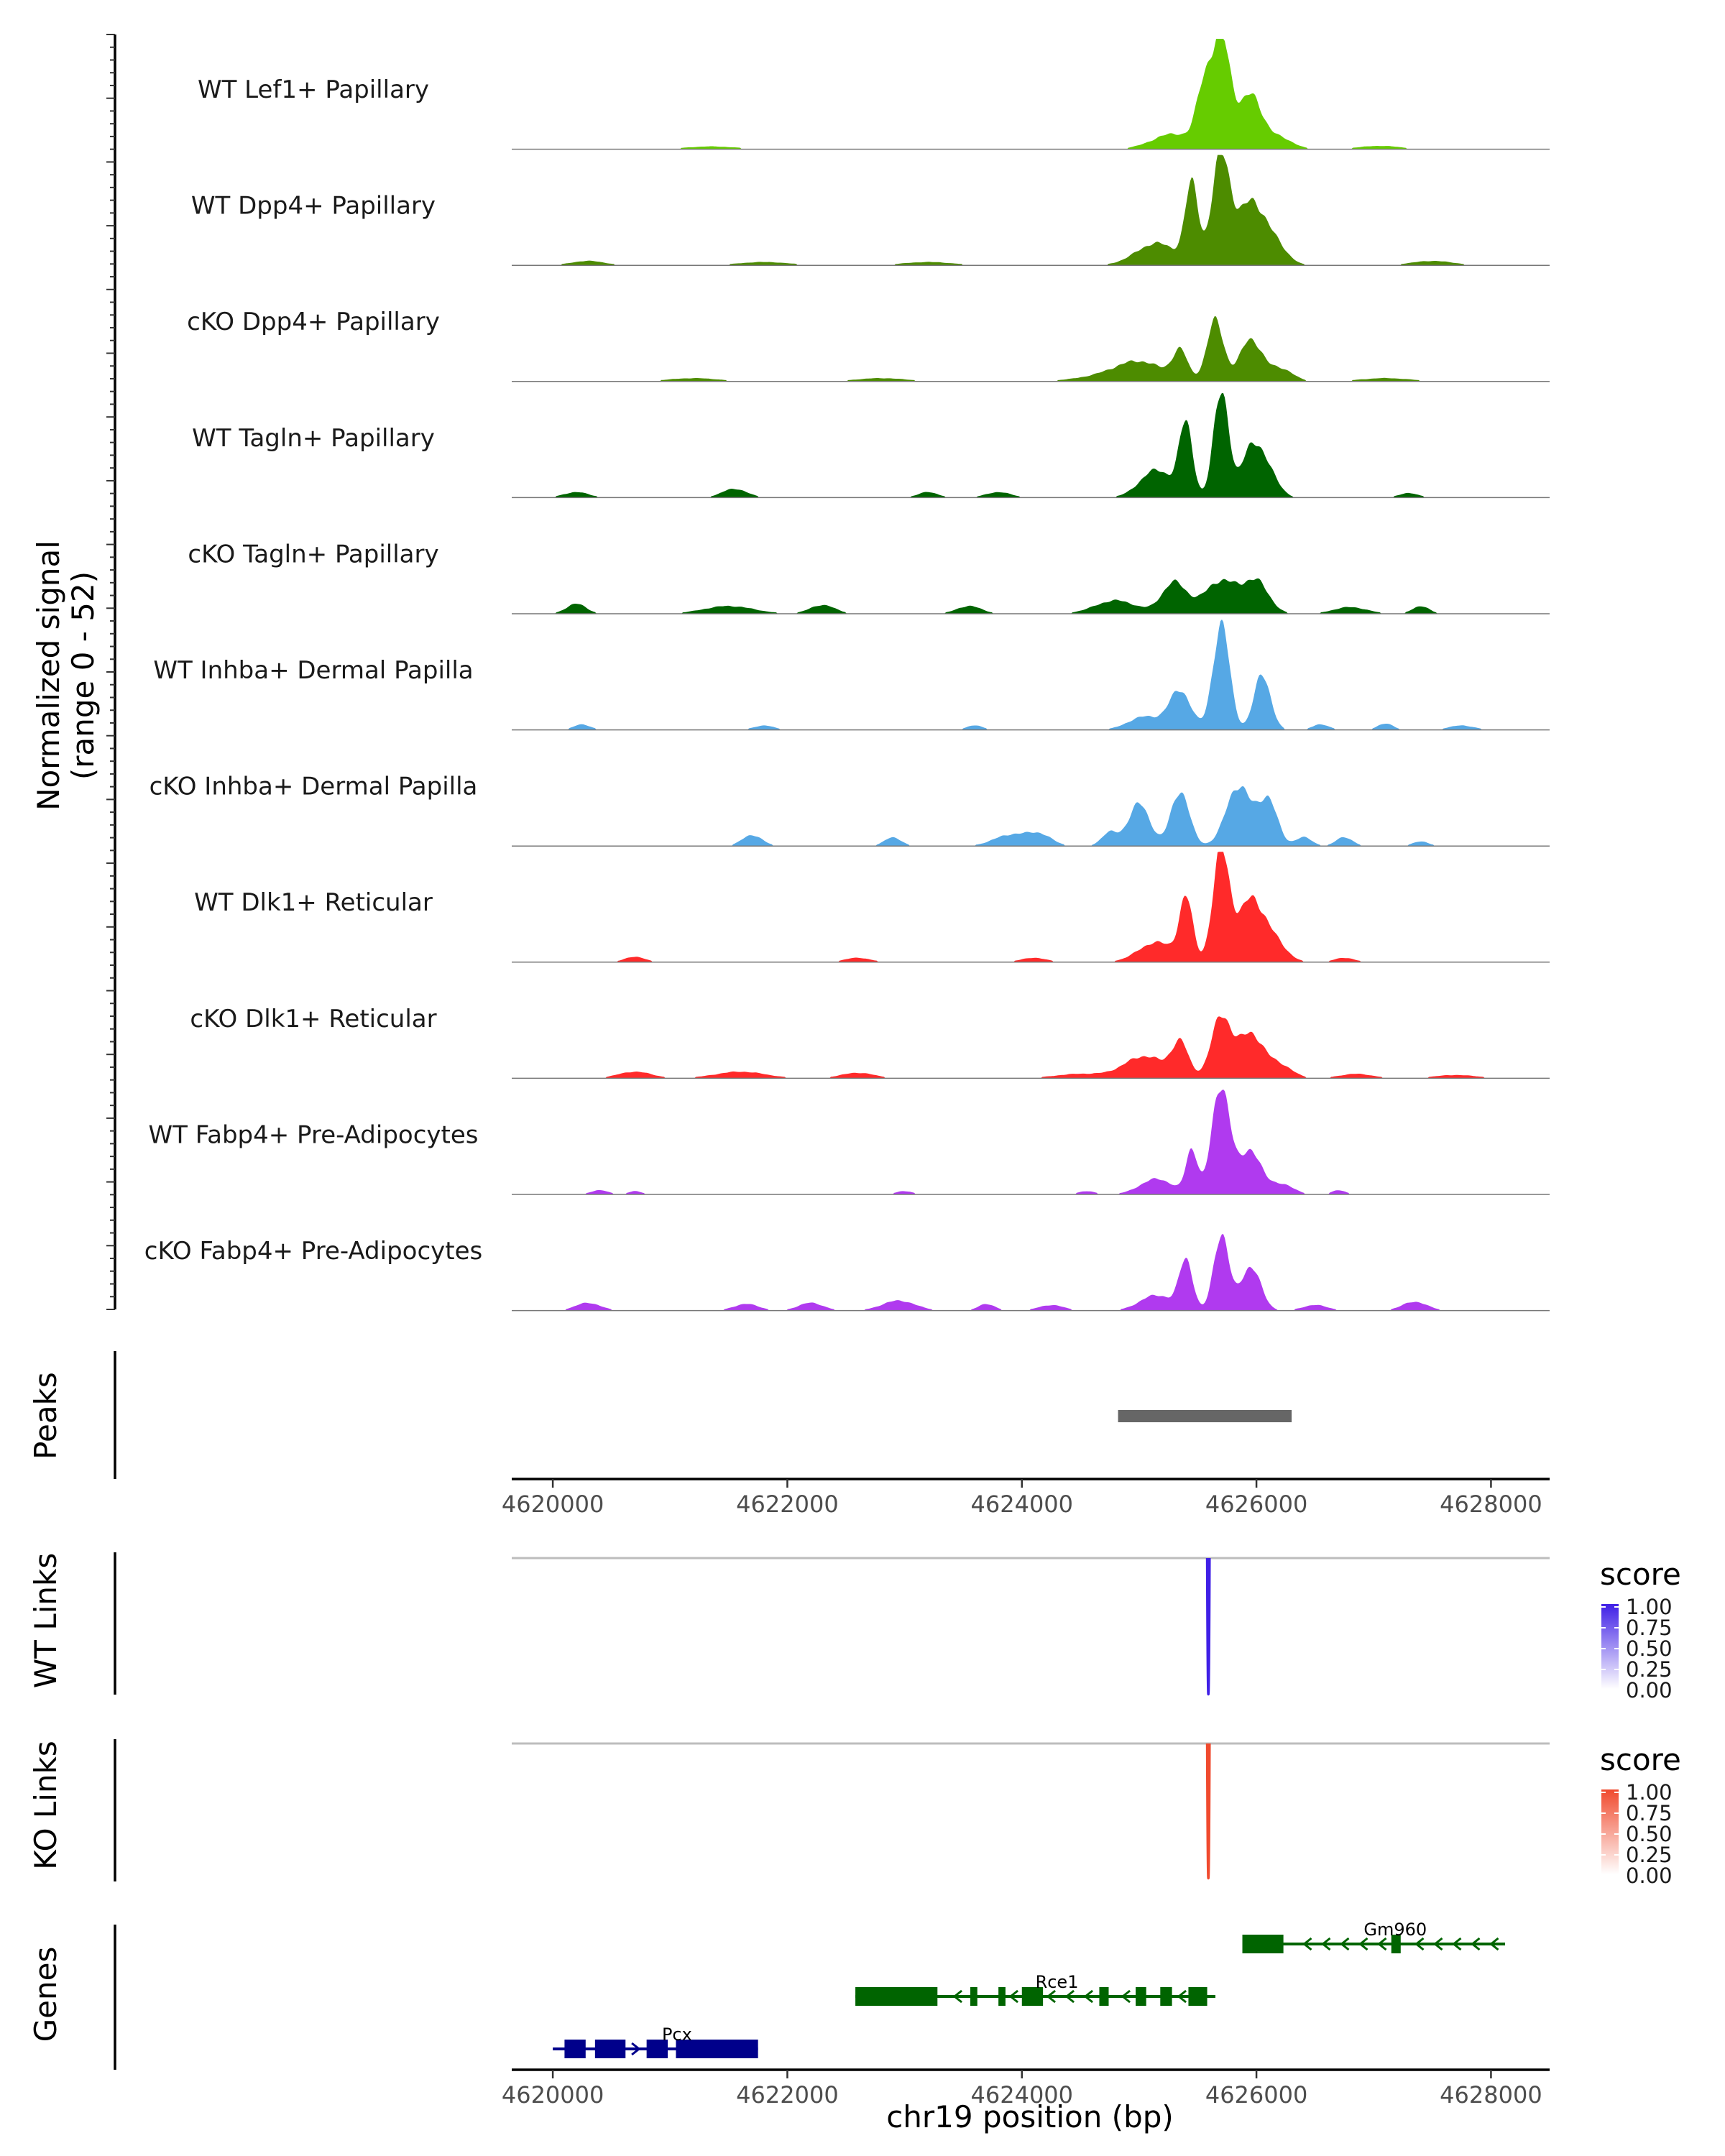 This screenshot has width=1725, height=2156. Describe the element at coordinates (1649, 1670) in the screenshot. I see `legend-tick-label-0: 0.25` at that location.